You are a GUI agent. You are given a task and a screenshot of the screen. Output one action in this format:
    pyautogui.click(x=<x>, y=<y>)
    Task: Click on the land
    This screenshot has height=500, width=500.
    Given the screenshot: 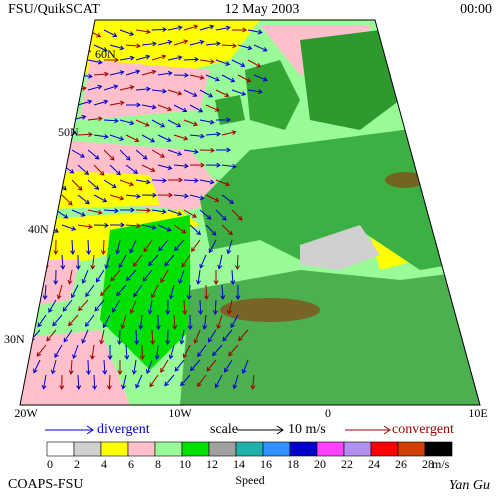 What is the action you would take?
    pyautogui.click(x=230, y=110)
    